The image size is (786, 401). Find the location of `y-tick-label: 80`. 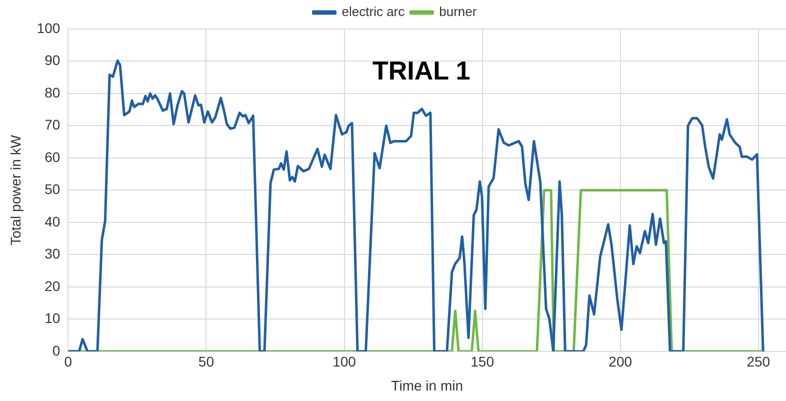

y-tick-label: 80 is located at coordinates (52, 92).